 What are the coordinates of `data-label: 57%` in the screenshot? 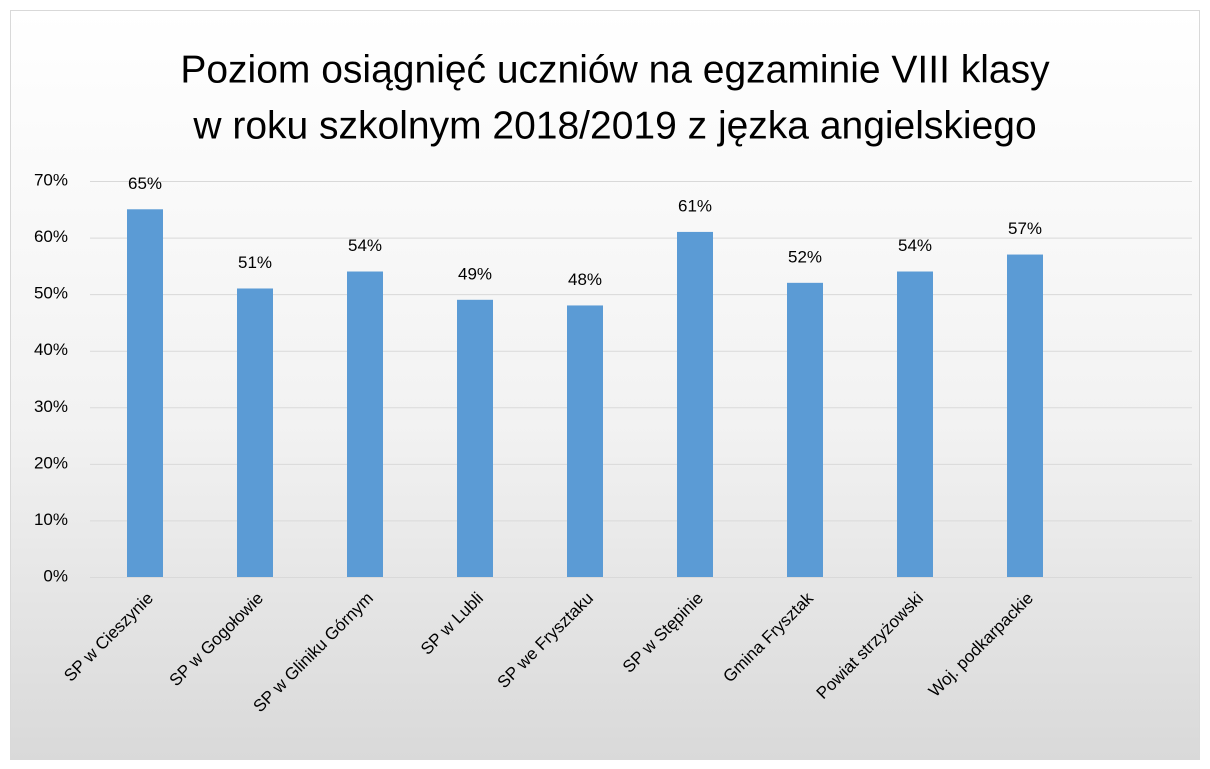 It's located at (1025, 228).